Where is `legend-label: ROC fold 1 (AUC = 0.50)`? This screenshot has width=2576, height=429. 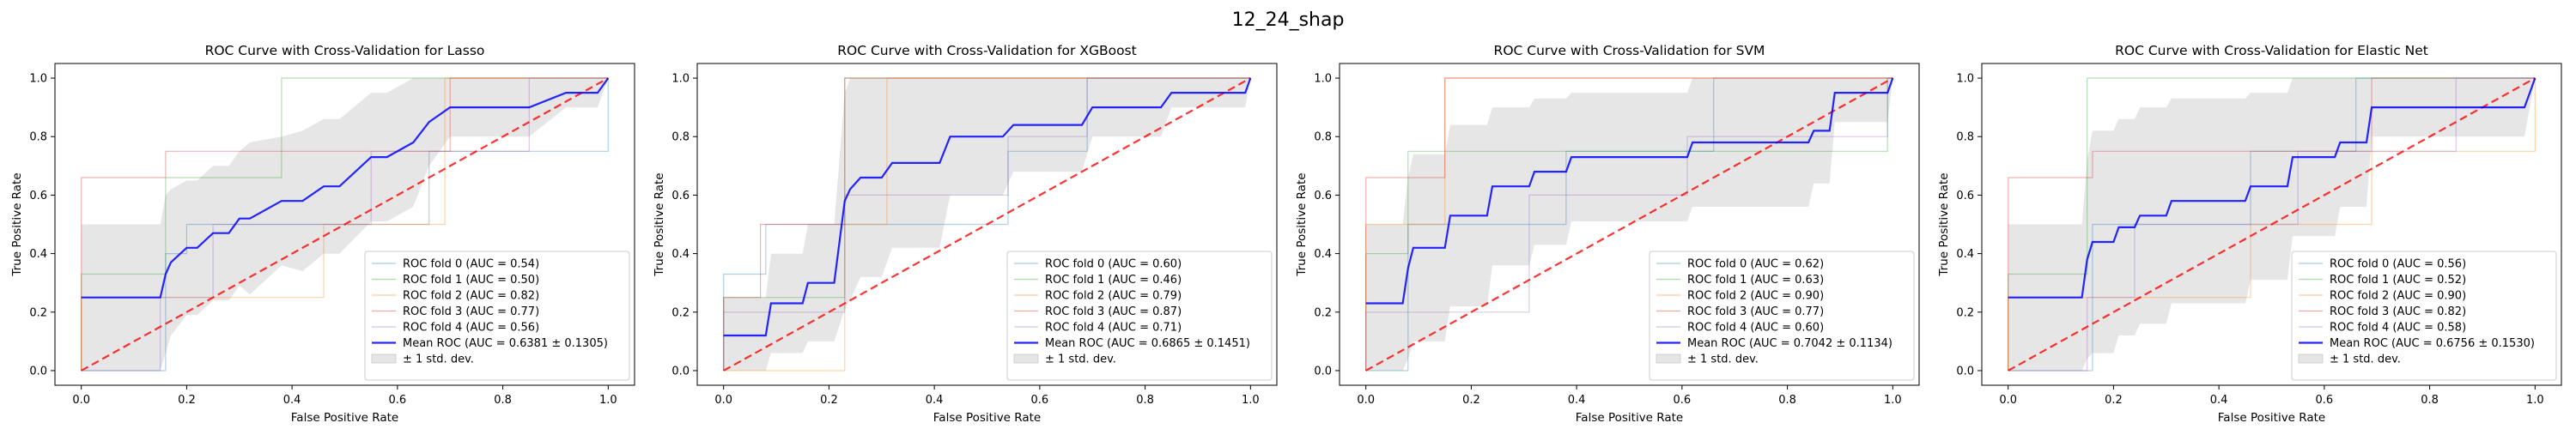
legend-label: ROC fold 1 (AUC = 0.50) is located at coordinates (471, 281).